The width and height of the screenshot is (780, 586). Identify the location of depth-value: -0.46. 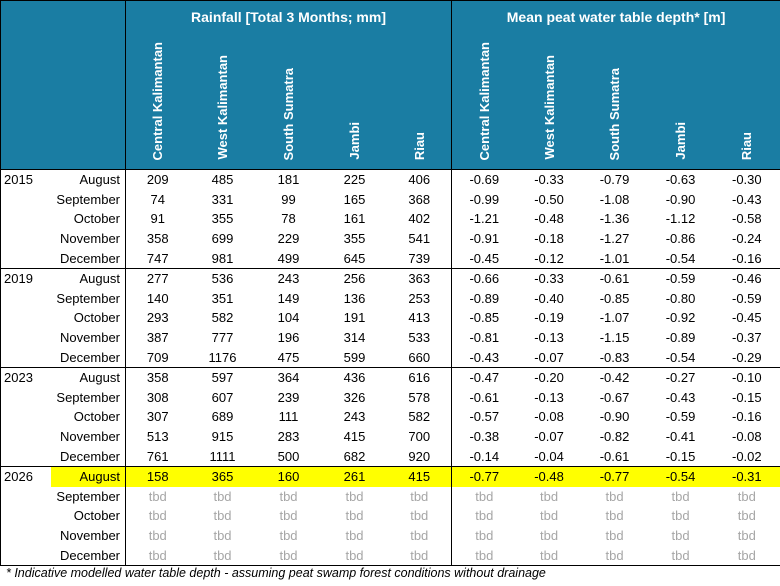
(746, 278).